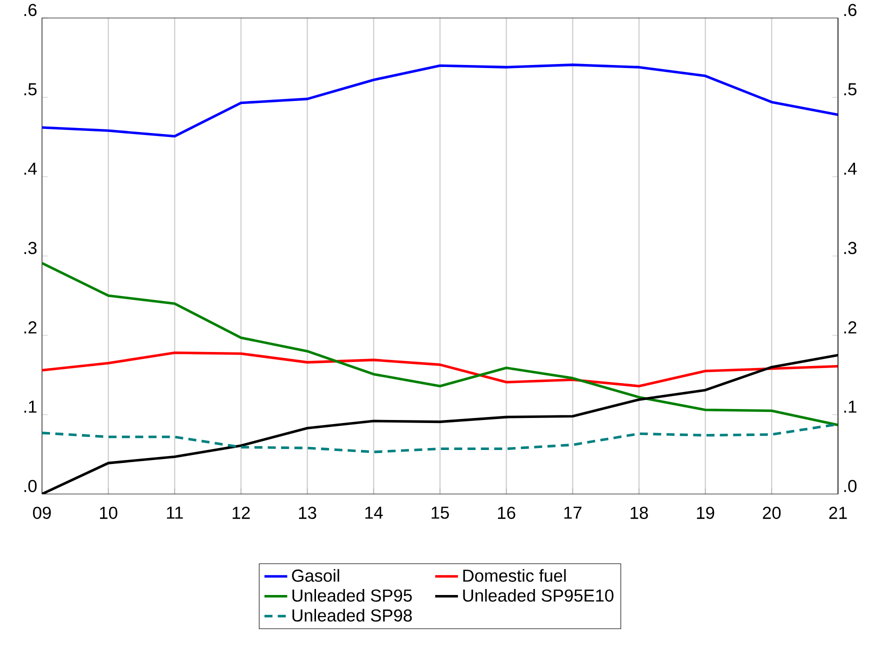 This screenshot has width=878, height=657. What do you see at coordinates (174, 512) in the screenshot?
I see `x-tick-label: 11` at bounding box center [174, 512].